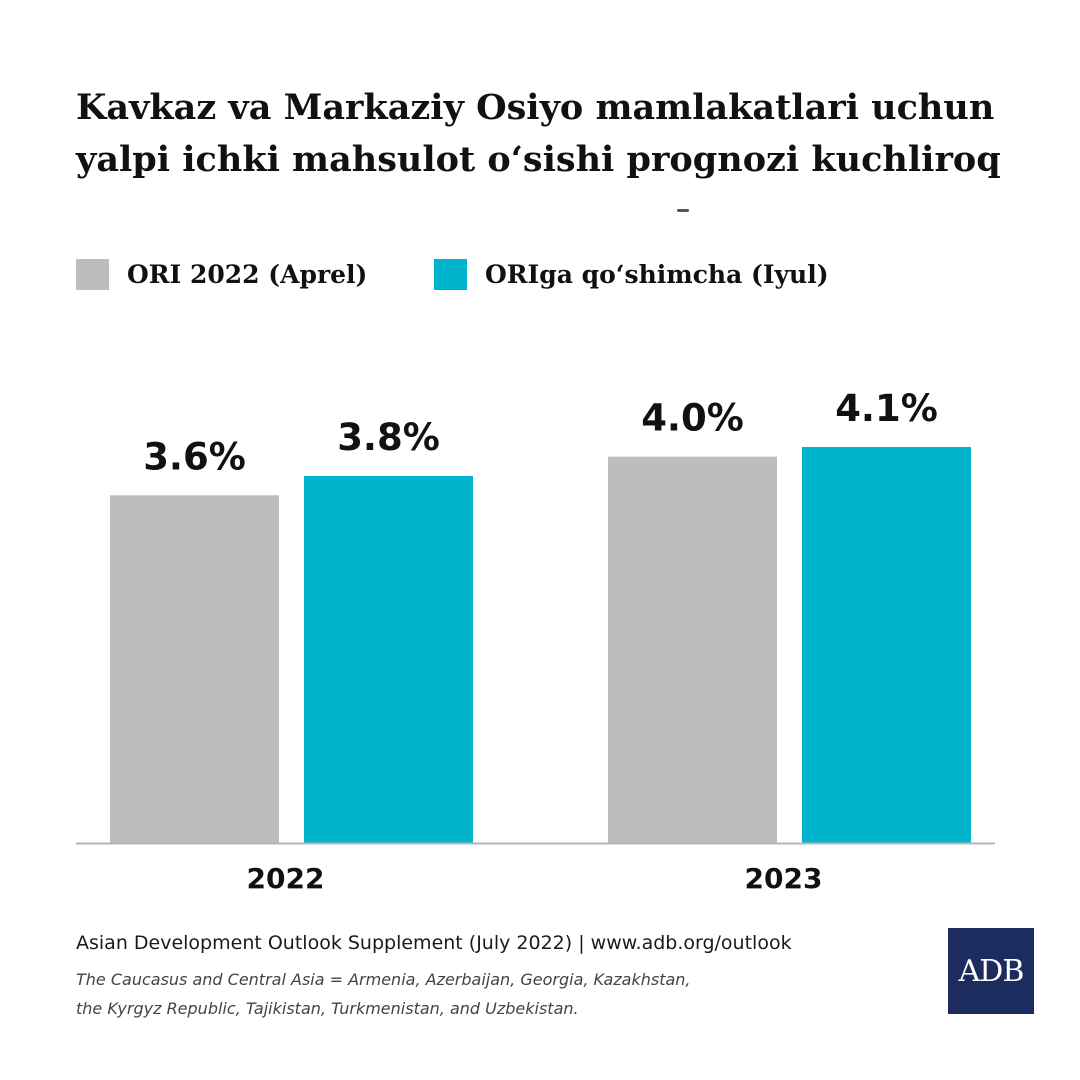  I want to click on legend-item-april: ORI 2022 (Aprel), so click(221, 274).